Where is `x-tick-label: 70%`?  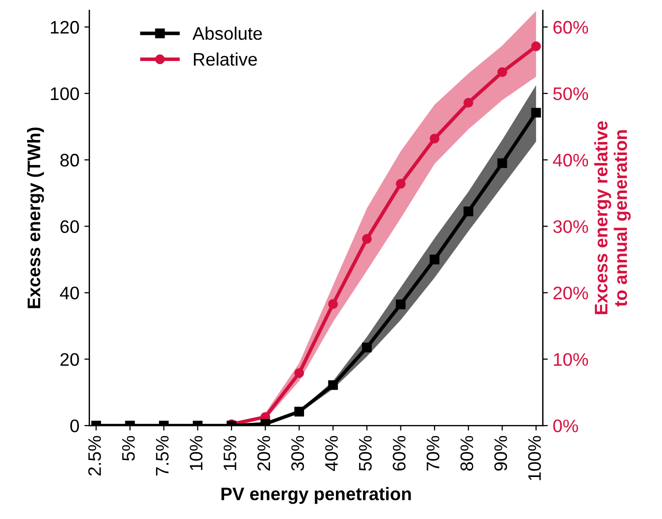
x-tick-label: 70% is located at coordinates (433, 453).